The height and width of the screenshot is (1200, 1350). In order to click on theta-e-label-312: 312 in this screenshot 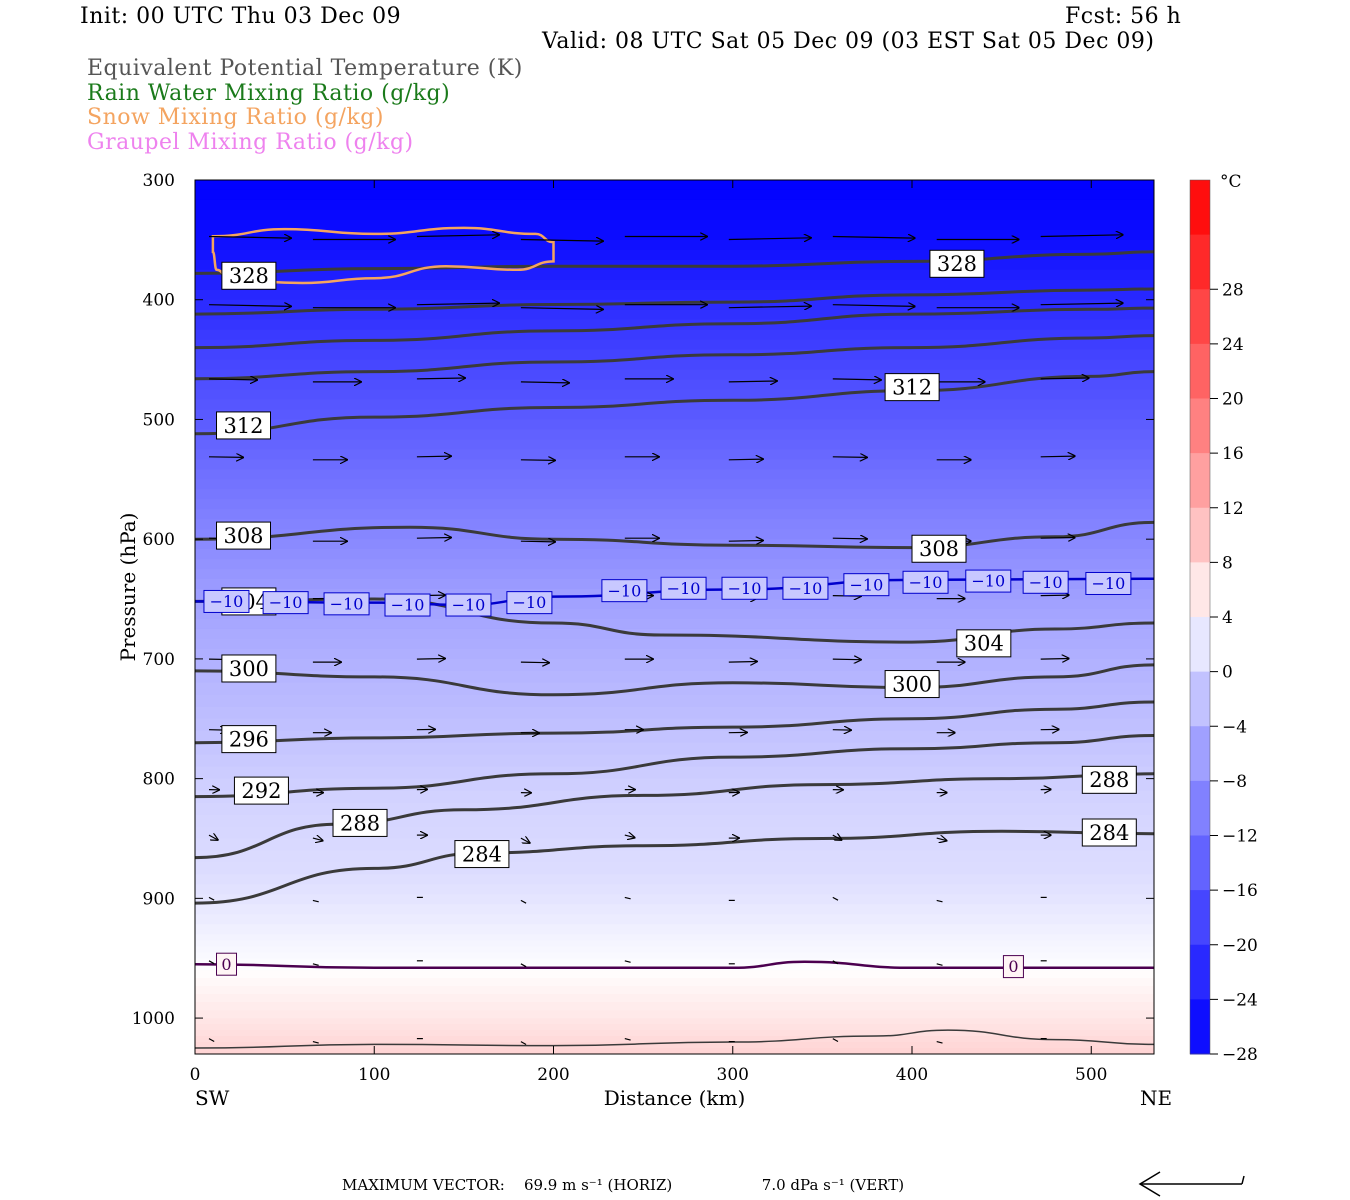, I will do `click(244, 425)`.